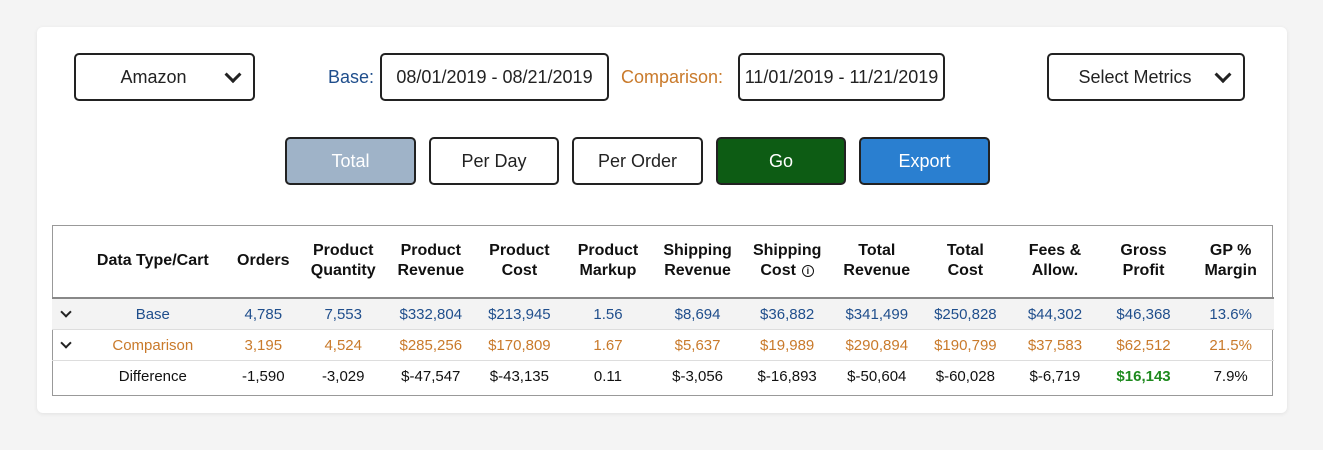 This screenshot has width=1323, height=450. Describe the element at coordinates (924, 161) in the screenshot. I see `export-button: Export` at that location.